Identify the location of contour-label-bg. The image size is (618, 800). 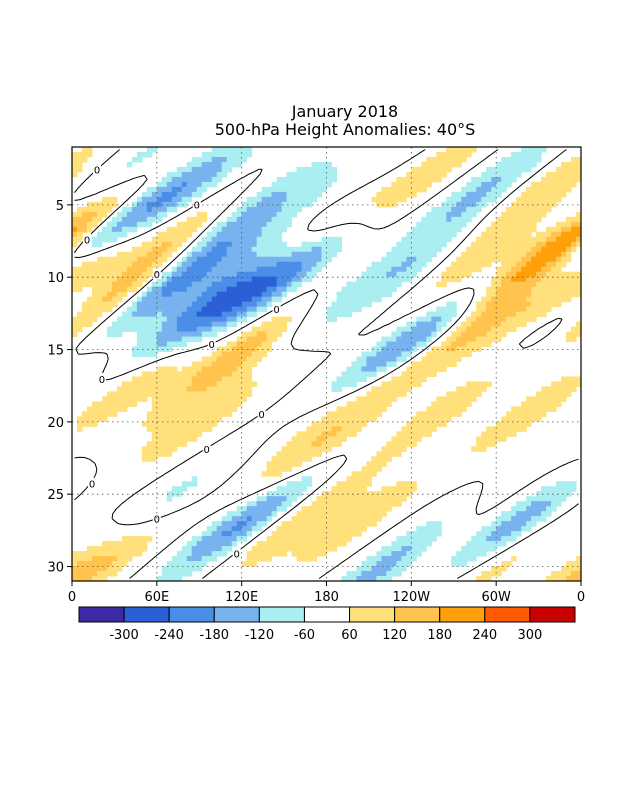
(87, 239).